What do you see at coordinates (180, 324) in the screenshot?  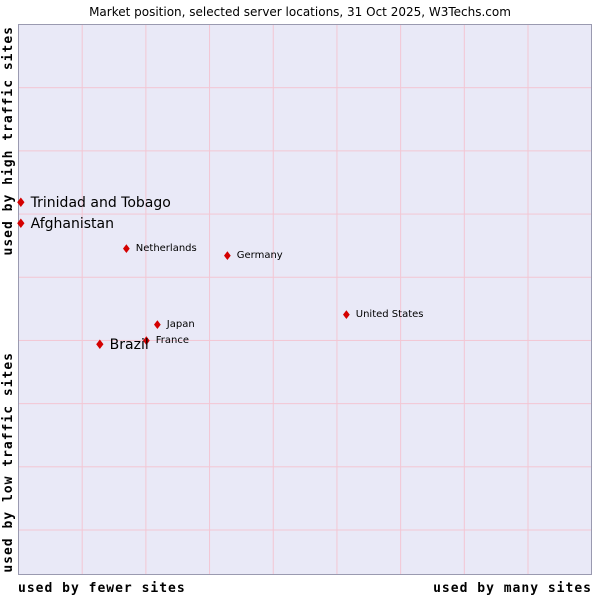 I see `point-label: Japan` at bounding box center [180, 324].